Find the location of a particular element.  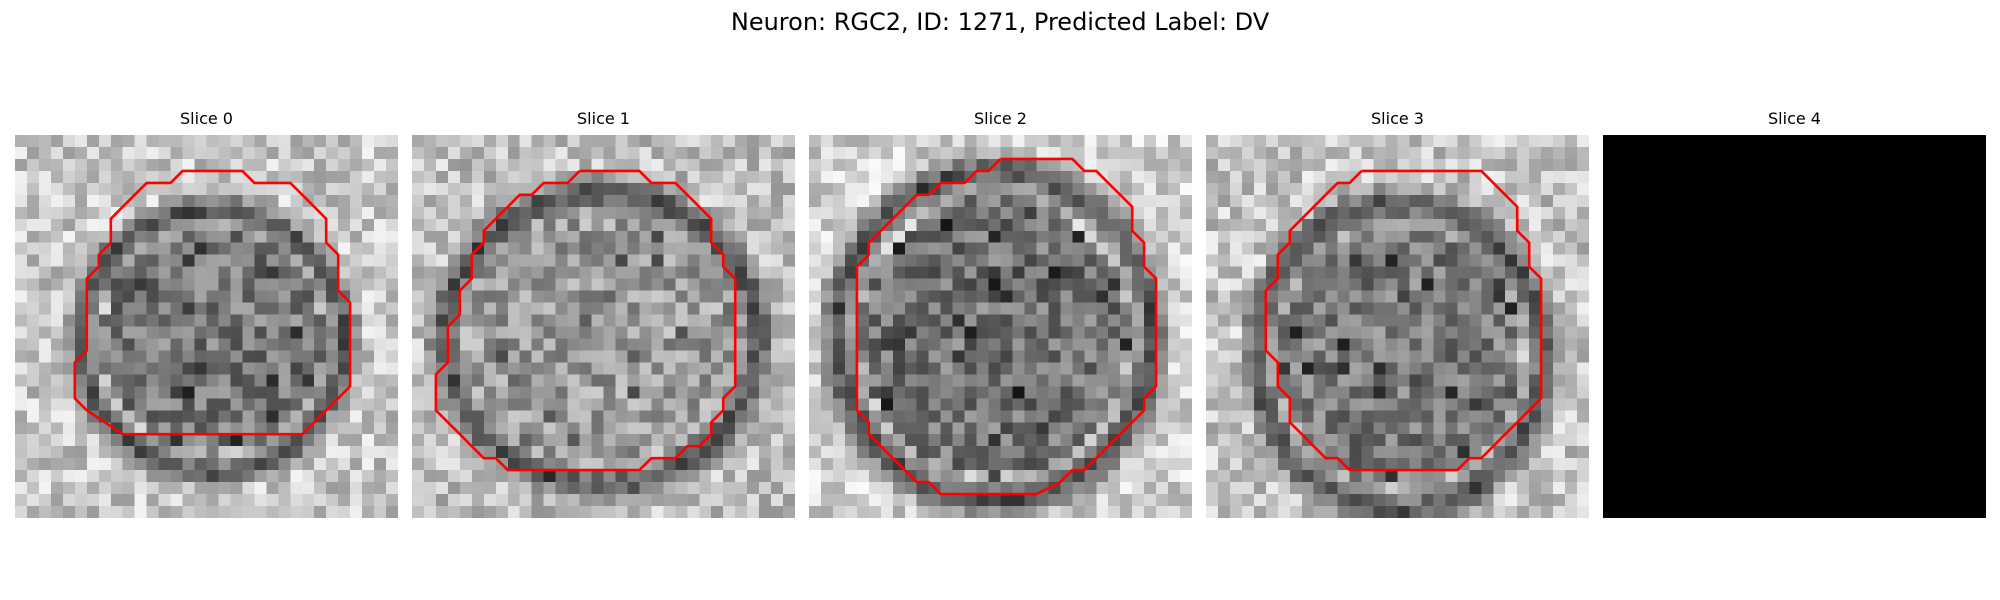

slice-4-svg is located at coordinates (1794, 326).